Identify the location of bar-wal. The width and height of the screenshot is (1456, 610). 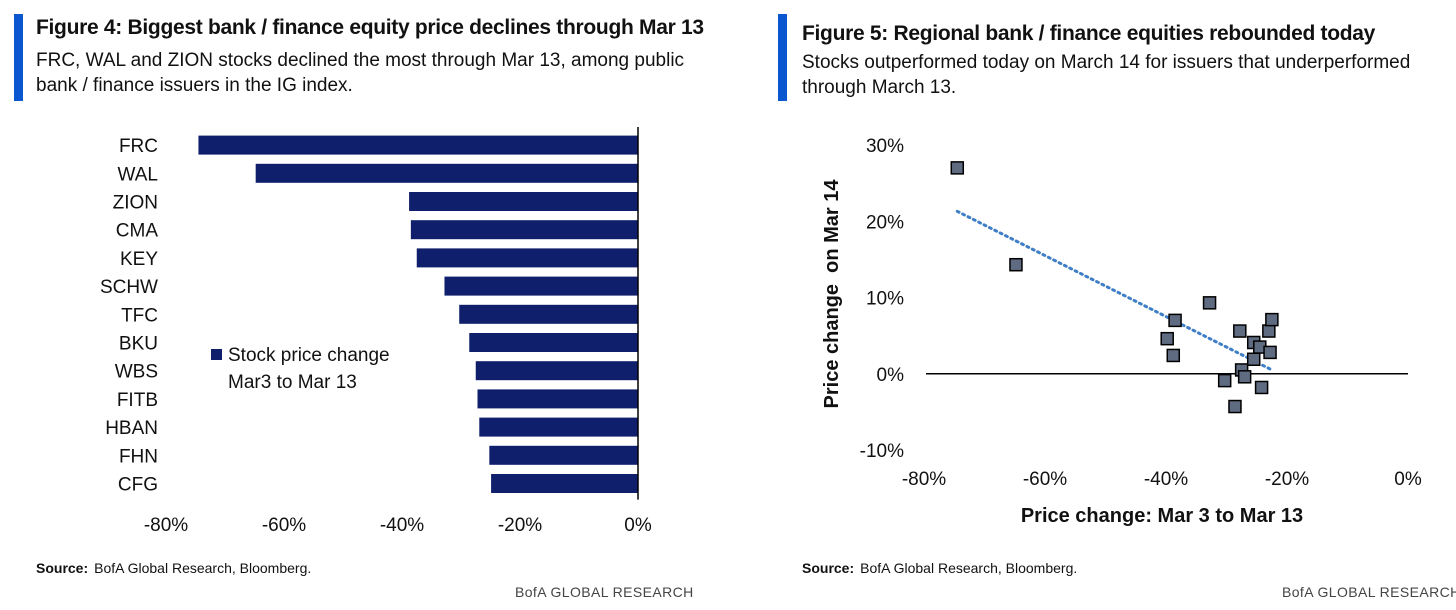
(446, 173).